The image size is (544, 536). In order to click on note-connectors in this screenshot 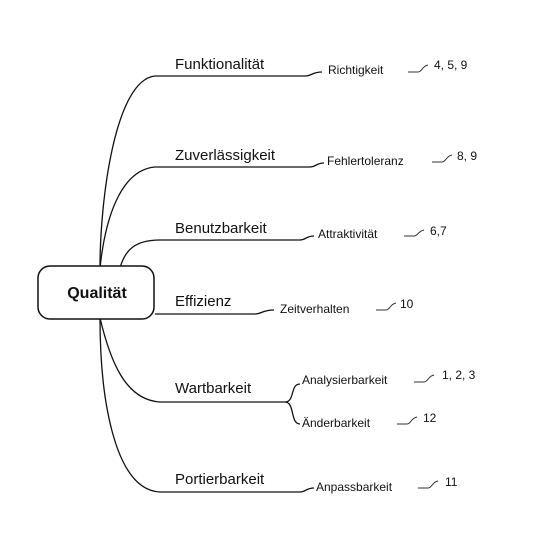, I will do `click(414, 276)`.